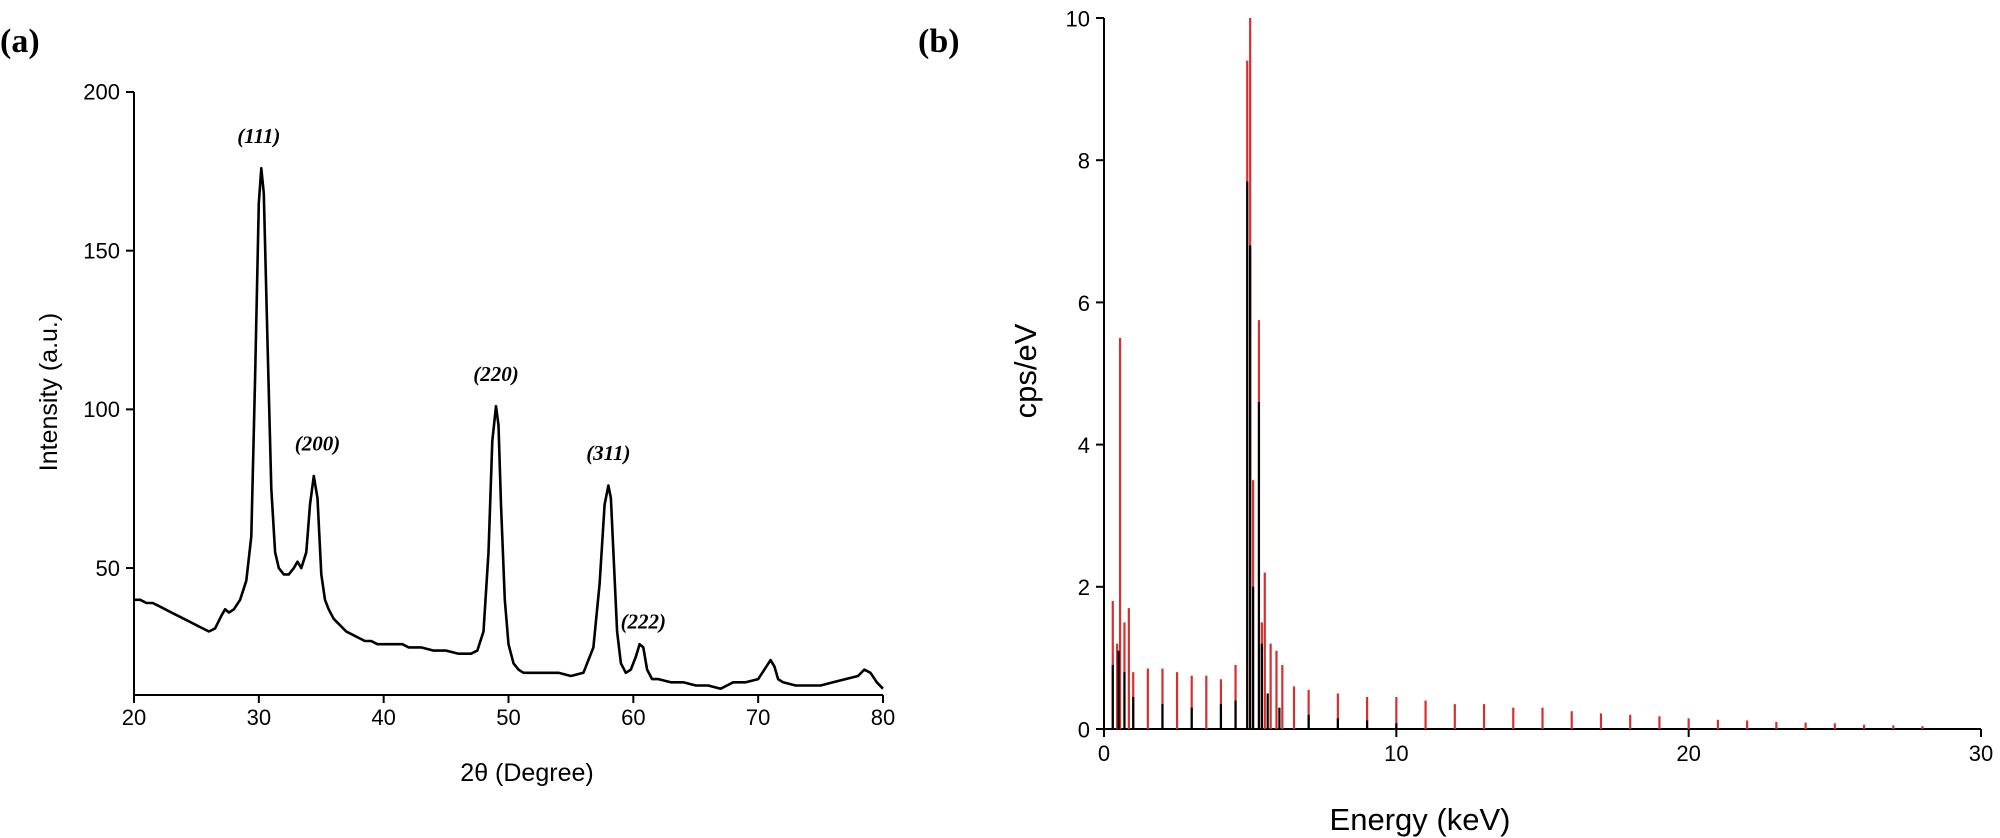 This screenshot has height=838, width=2000. I want to click on panel-b-x-axis-title: Energy (keV), so click(1420, 819).